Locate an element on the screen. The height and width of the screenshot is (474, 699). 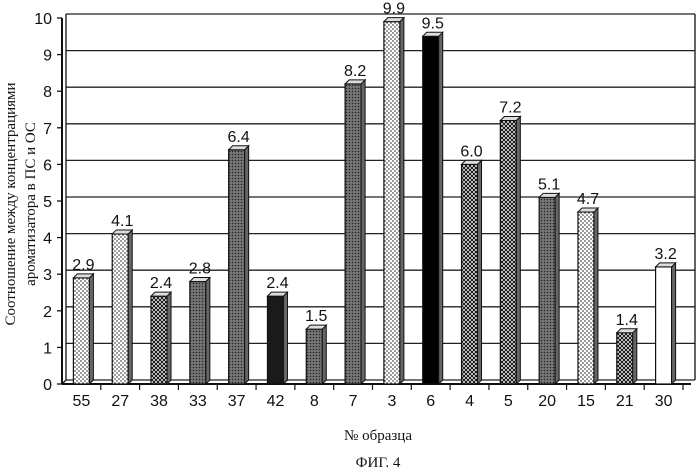
x-tick-label: 15 is located at coordinates (586, 401).